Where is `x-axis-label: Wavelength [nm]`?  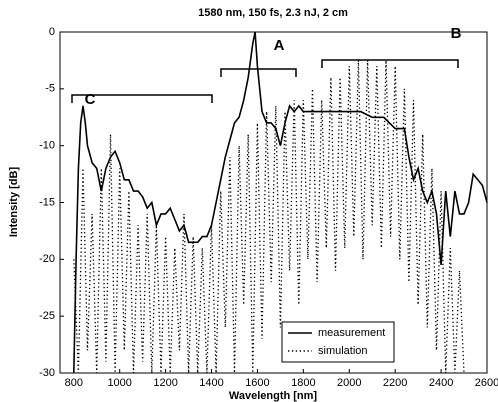
x-axis-label: Wavelength [nm] is located at coordinates (273, 396).